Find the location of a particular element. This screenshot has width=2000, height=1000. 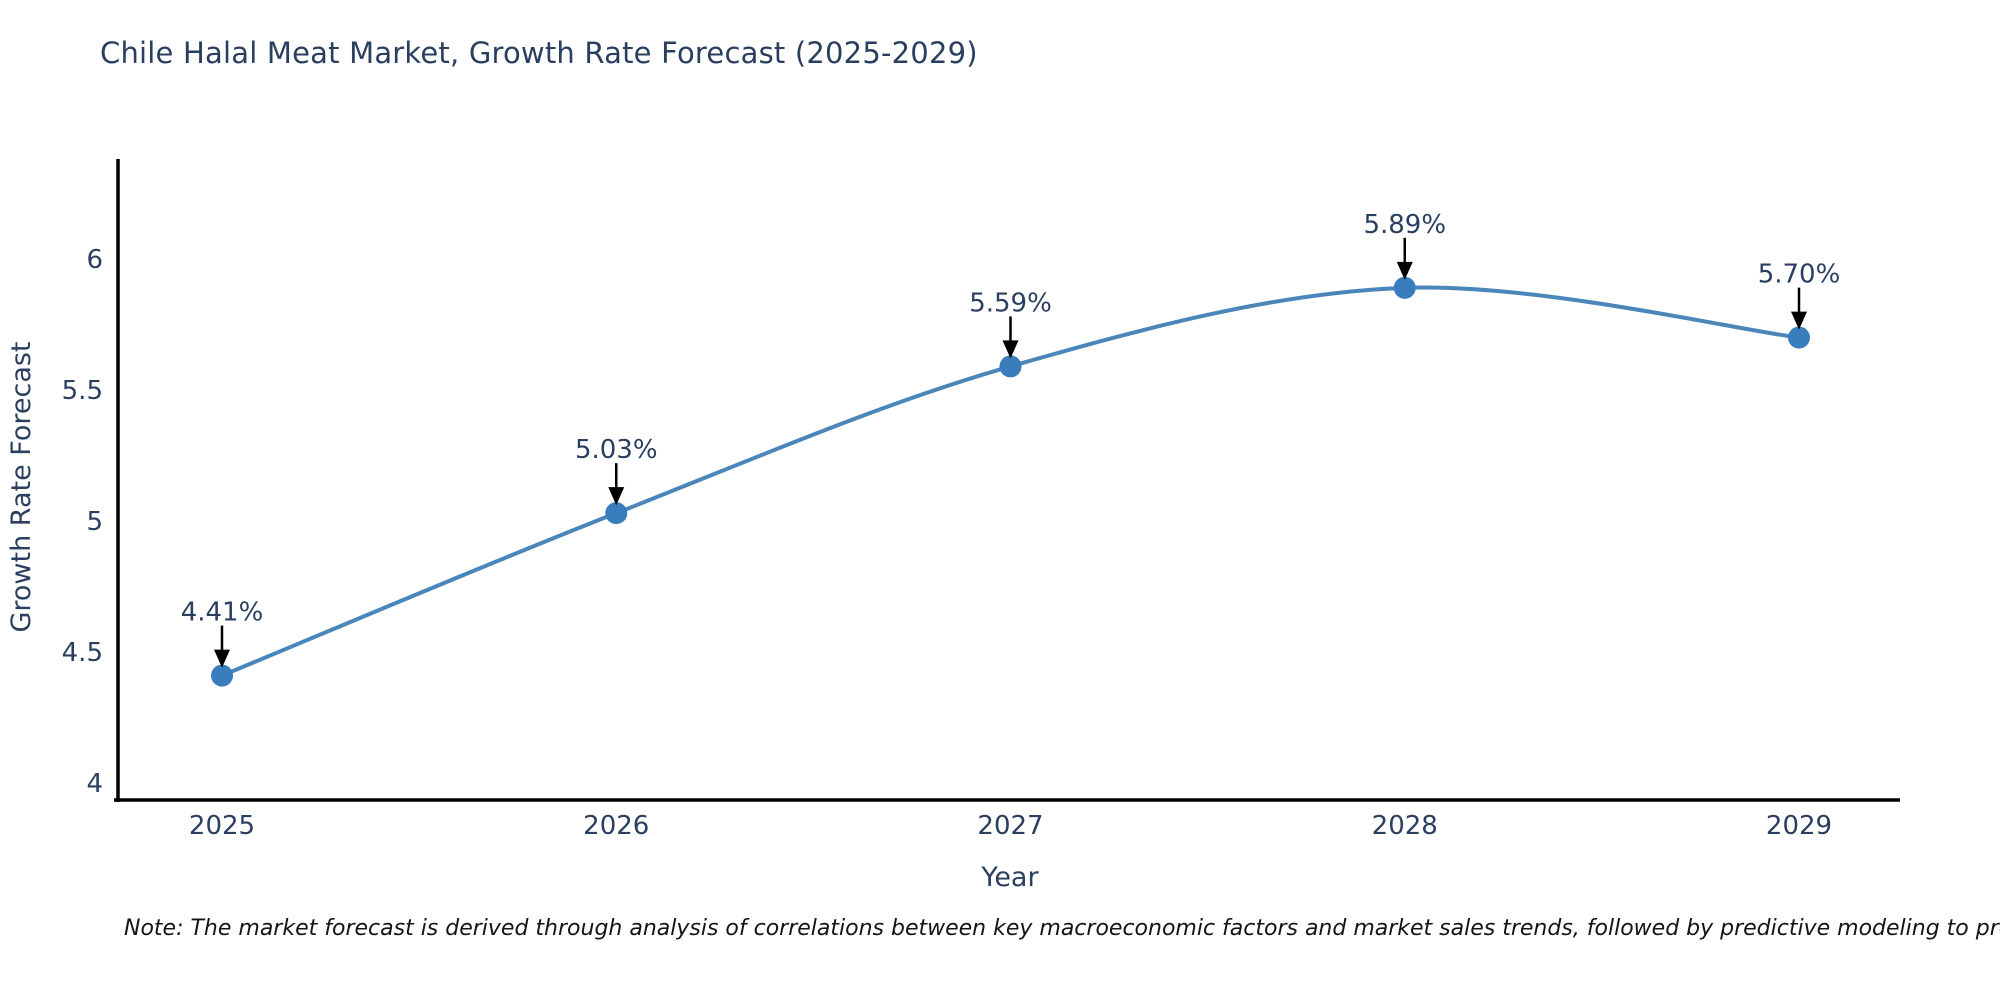

y-tick-label: 4 is located at coordinates (94, 784).